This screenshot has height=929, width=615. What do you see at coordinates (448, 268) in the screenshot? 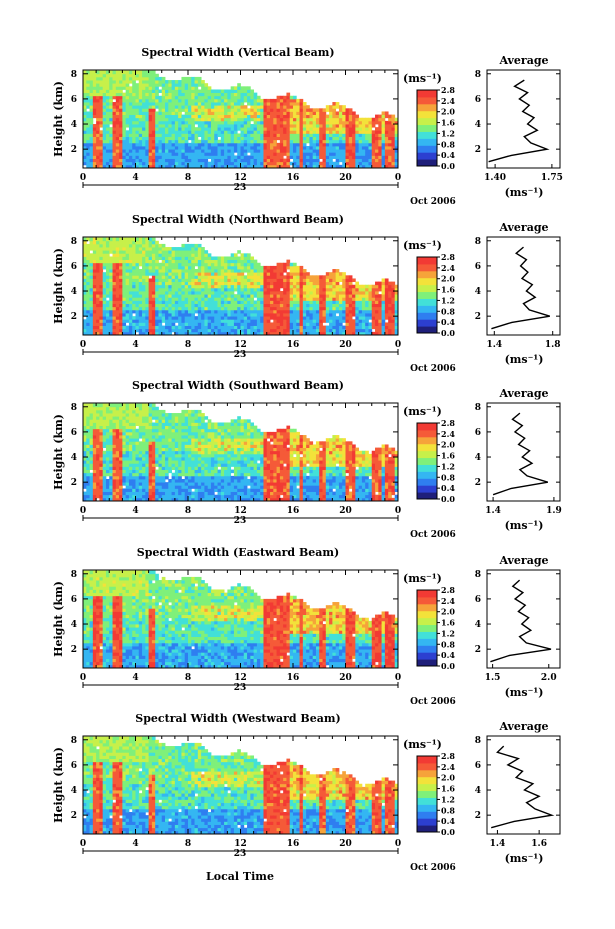
I see `colorbar-tick-label: 2.4` at bounding box center [448, 268].